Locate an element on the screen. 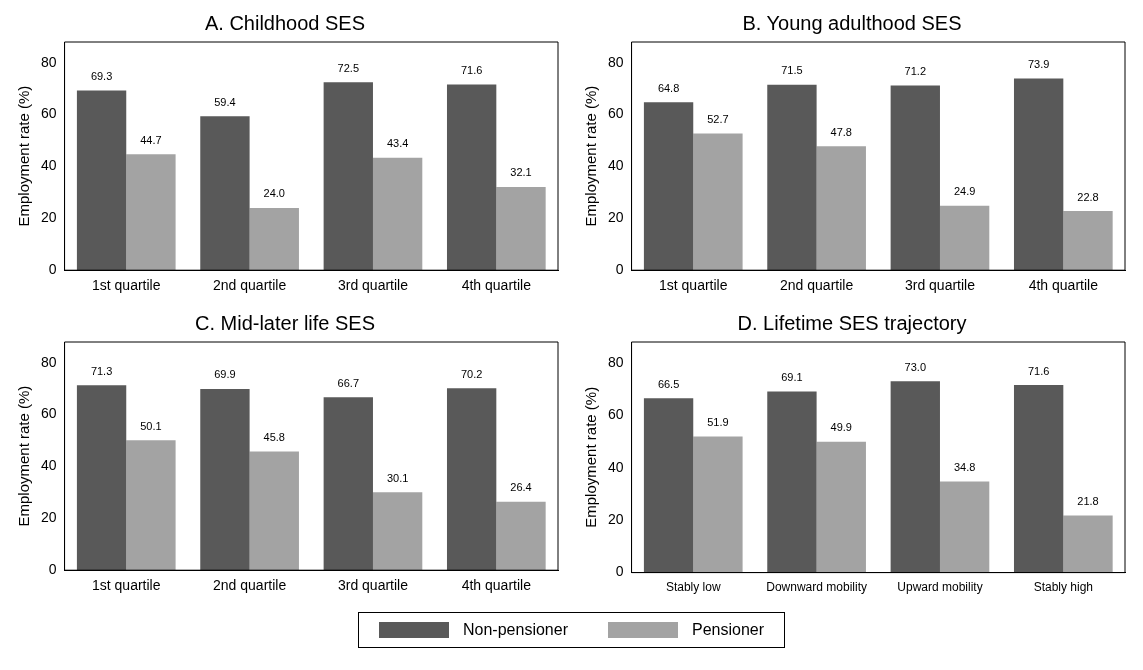 Image resolution: width=1143 pixels, height=670 pixels. data-label: 72.5 is located at coordinates (348, 67).